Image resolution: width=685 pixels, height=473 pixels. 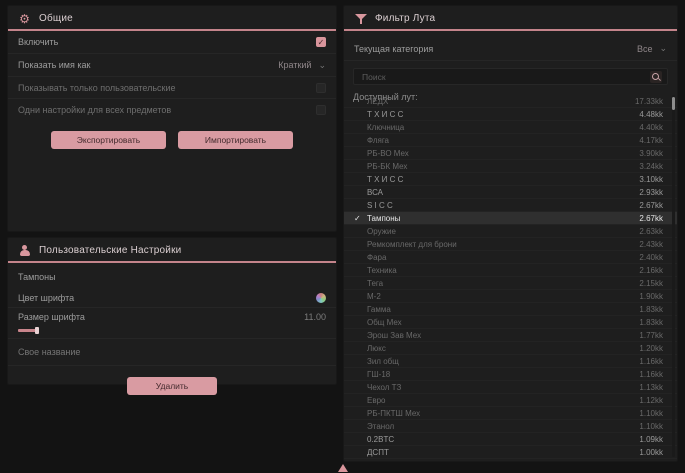 I want to click on loot-item-value: 17.33kk, so click(x=648, y=101).